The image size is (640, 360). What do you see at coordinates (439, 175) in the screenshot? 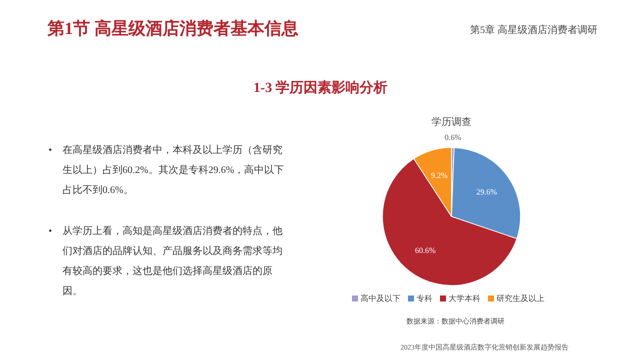
I see `data-label: 9.2%` at bounding box center [439, 175].